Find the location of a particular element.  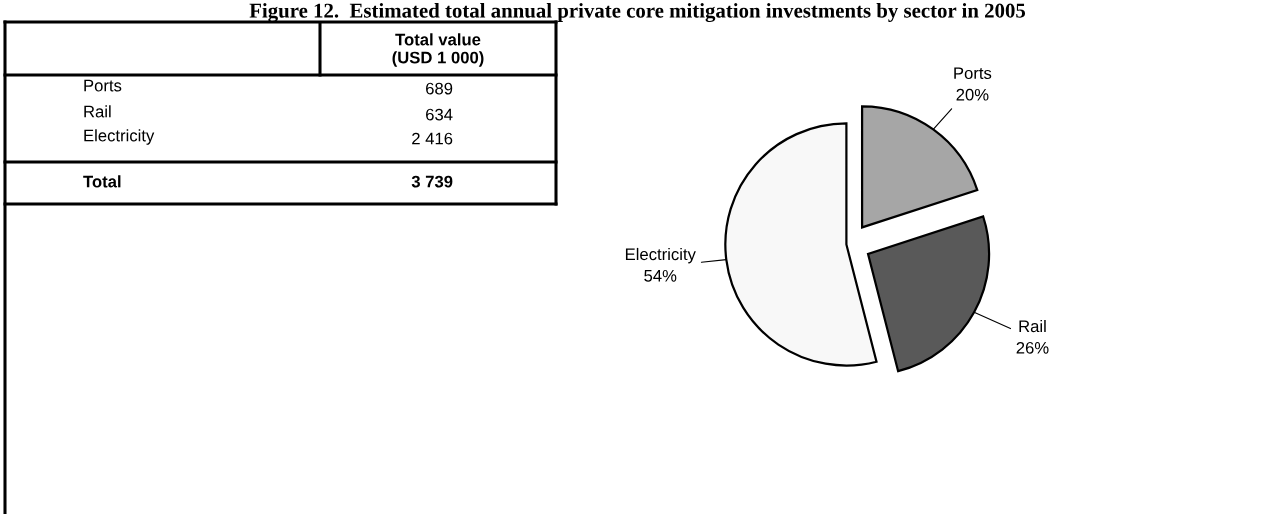

text: Total is located at coordinates (102, 181).